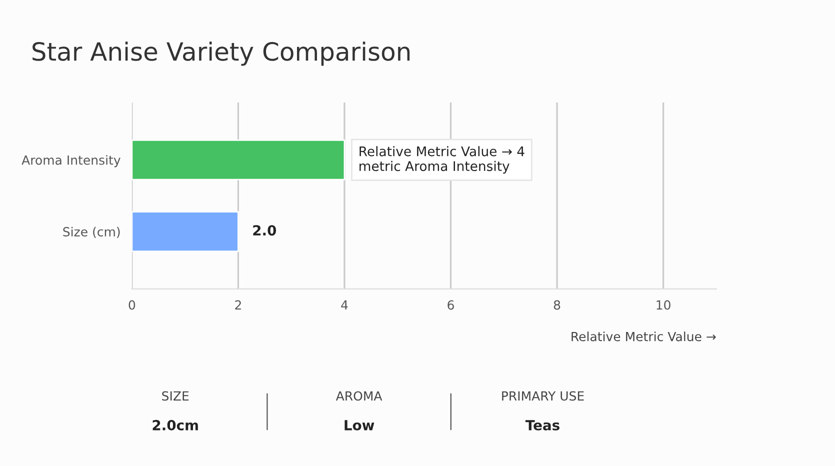 Image resolution: width=835 pixels, height=466 pixels. What do you see at coordinates (359, 396) in the screenshot?
I see `text: AROMA` at bounding box center [359, 396].